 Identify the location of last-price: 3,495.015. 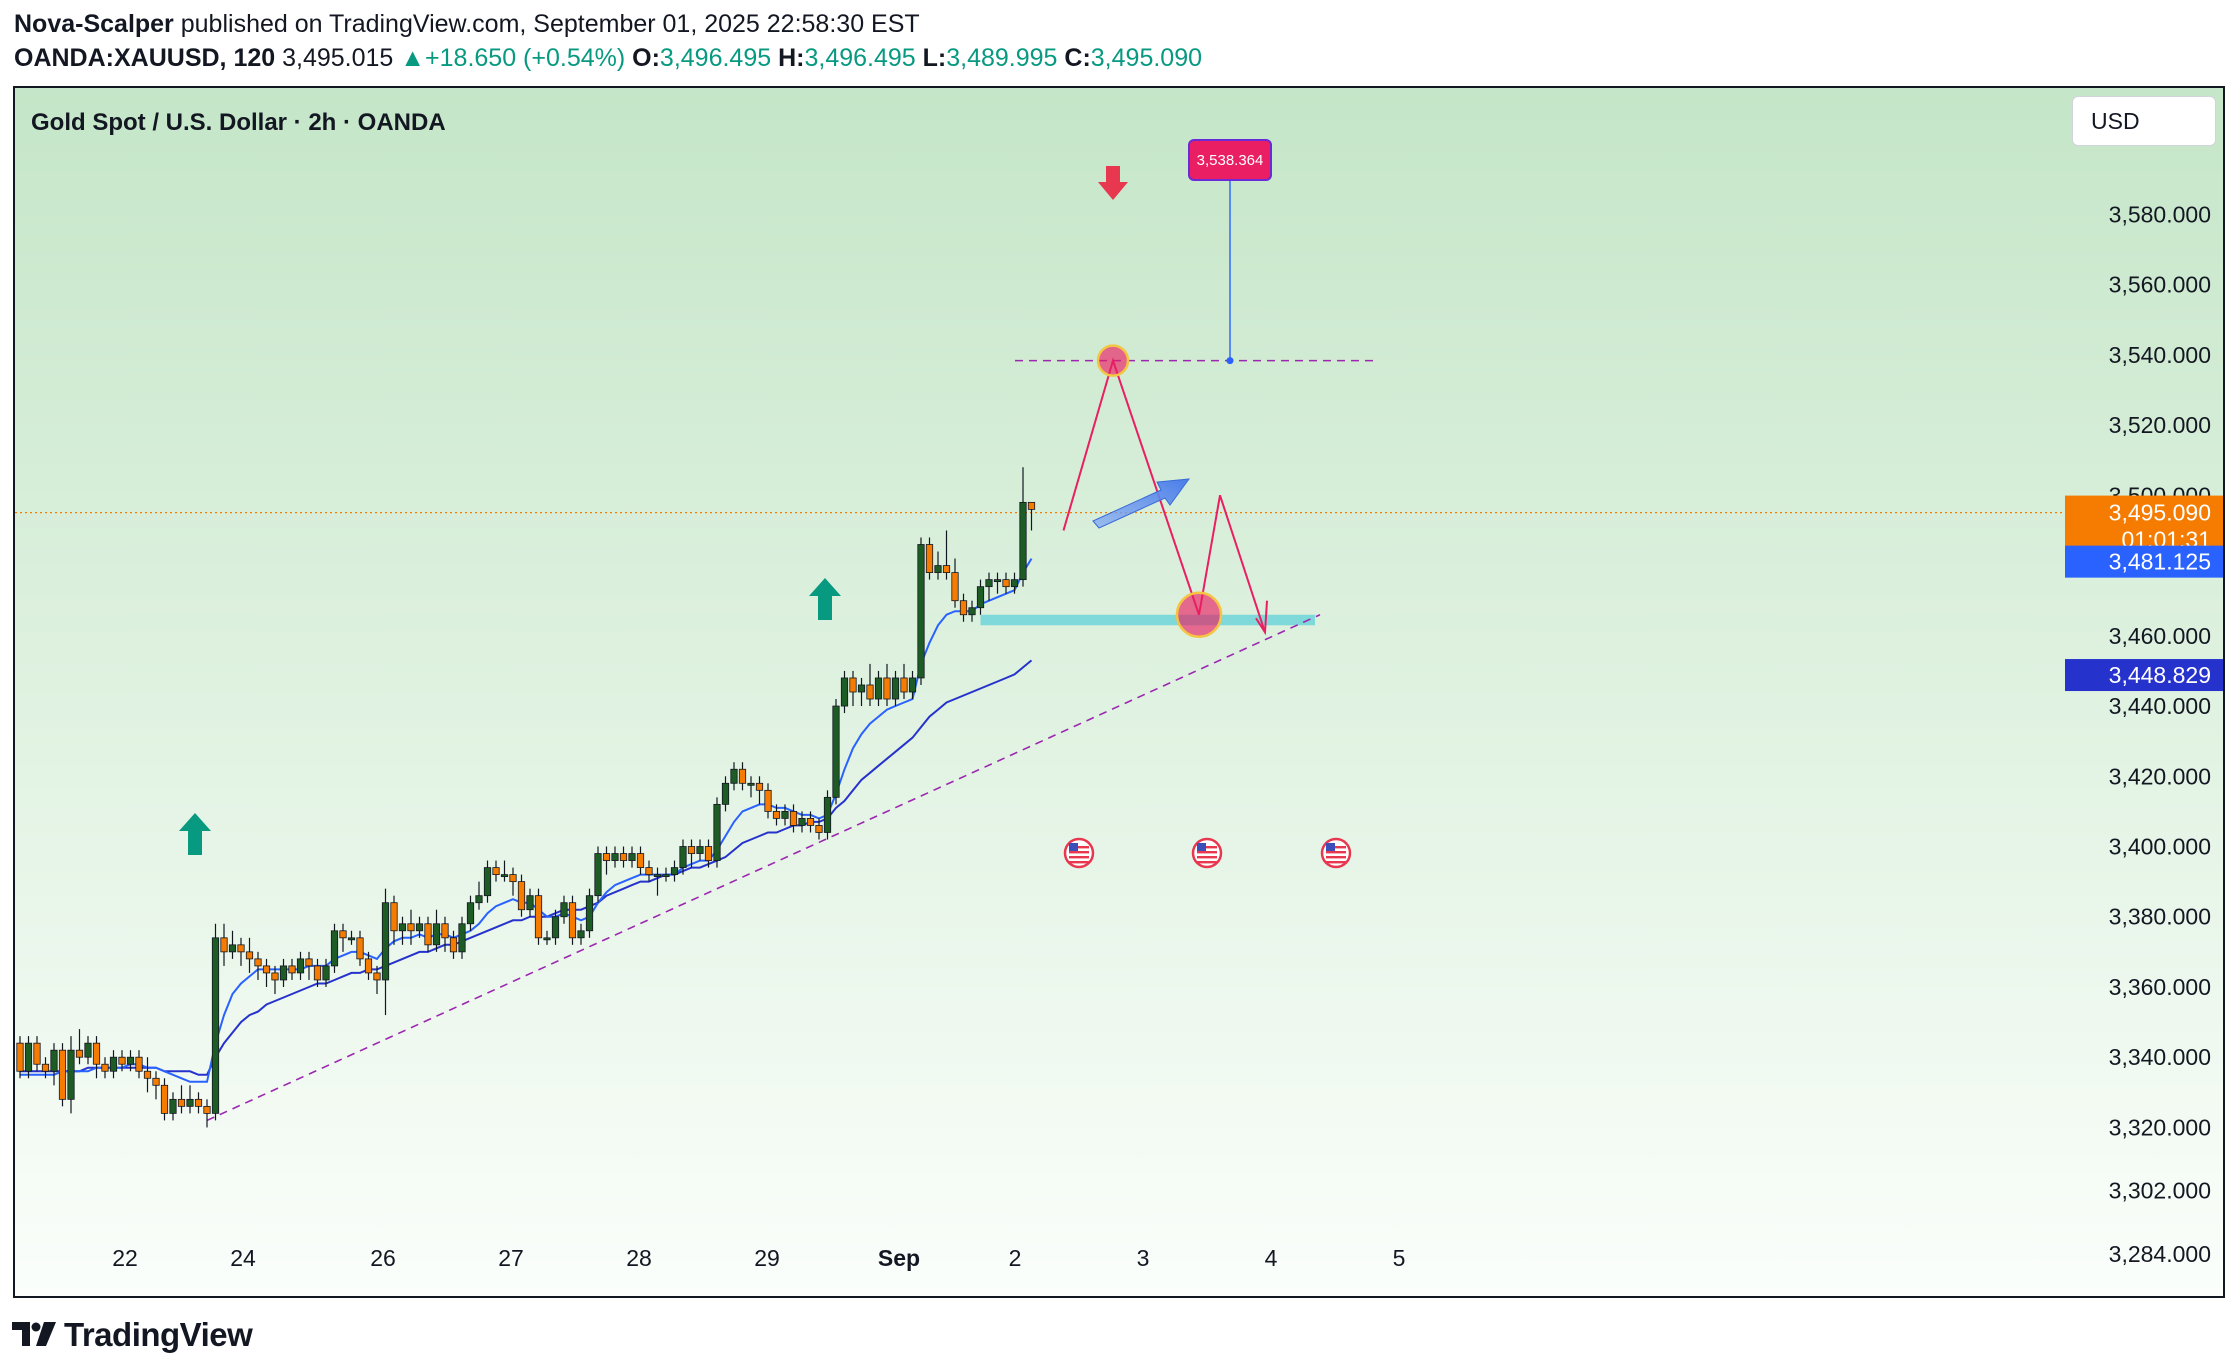
(338, 58).